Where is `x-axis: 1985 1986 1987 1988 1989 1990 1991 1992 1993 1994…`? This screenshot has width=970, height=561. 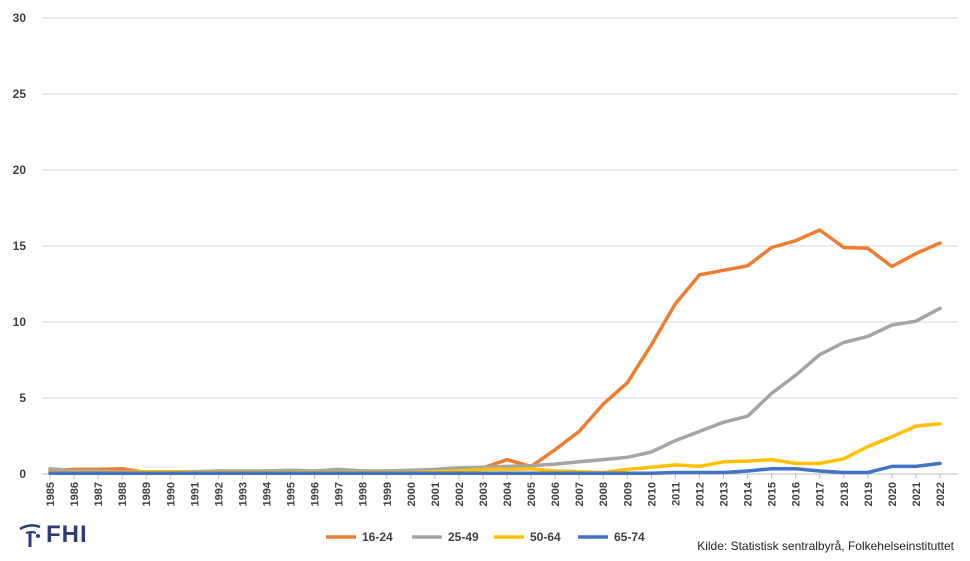
x-axis: 1985 1986 1987 1988 1989 1990 1991 1992 1993 1994… is located at coordinates (496, 490).